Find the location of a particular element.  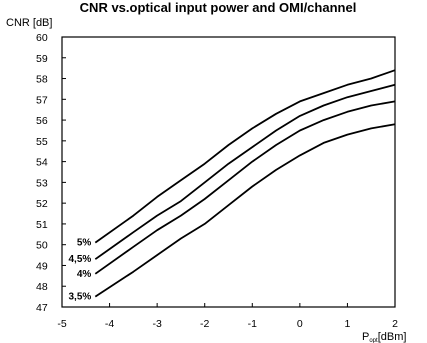

x-tick-label: 1 is located at coordinates (348, 324).